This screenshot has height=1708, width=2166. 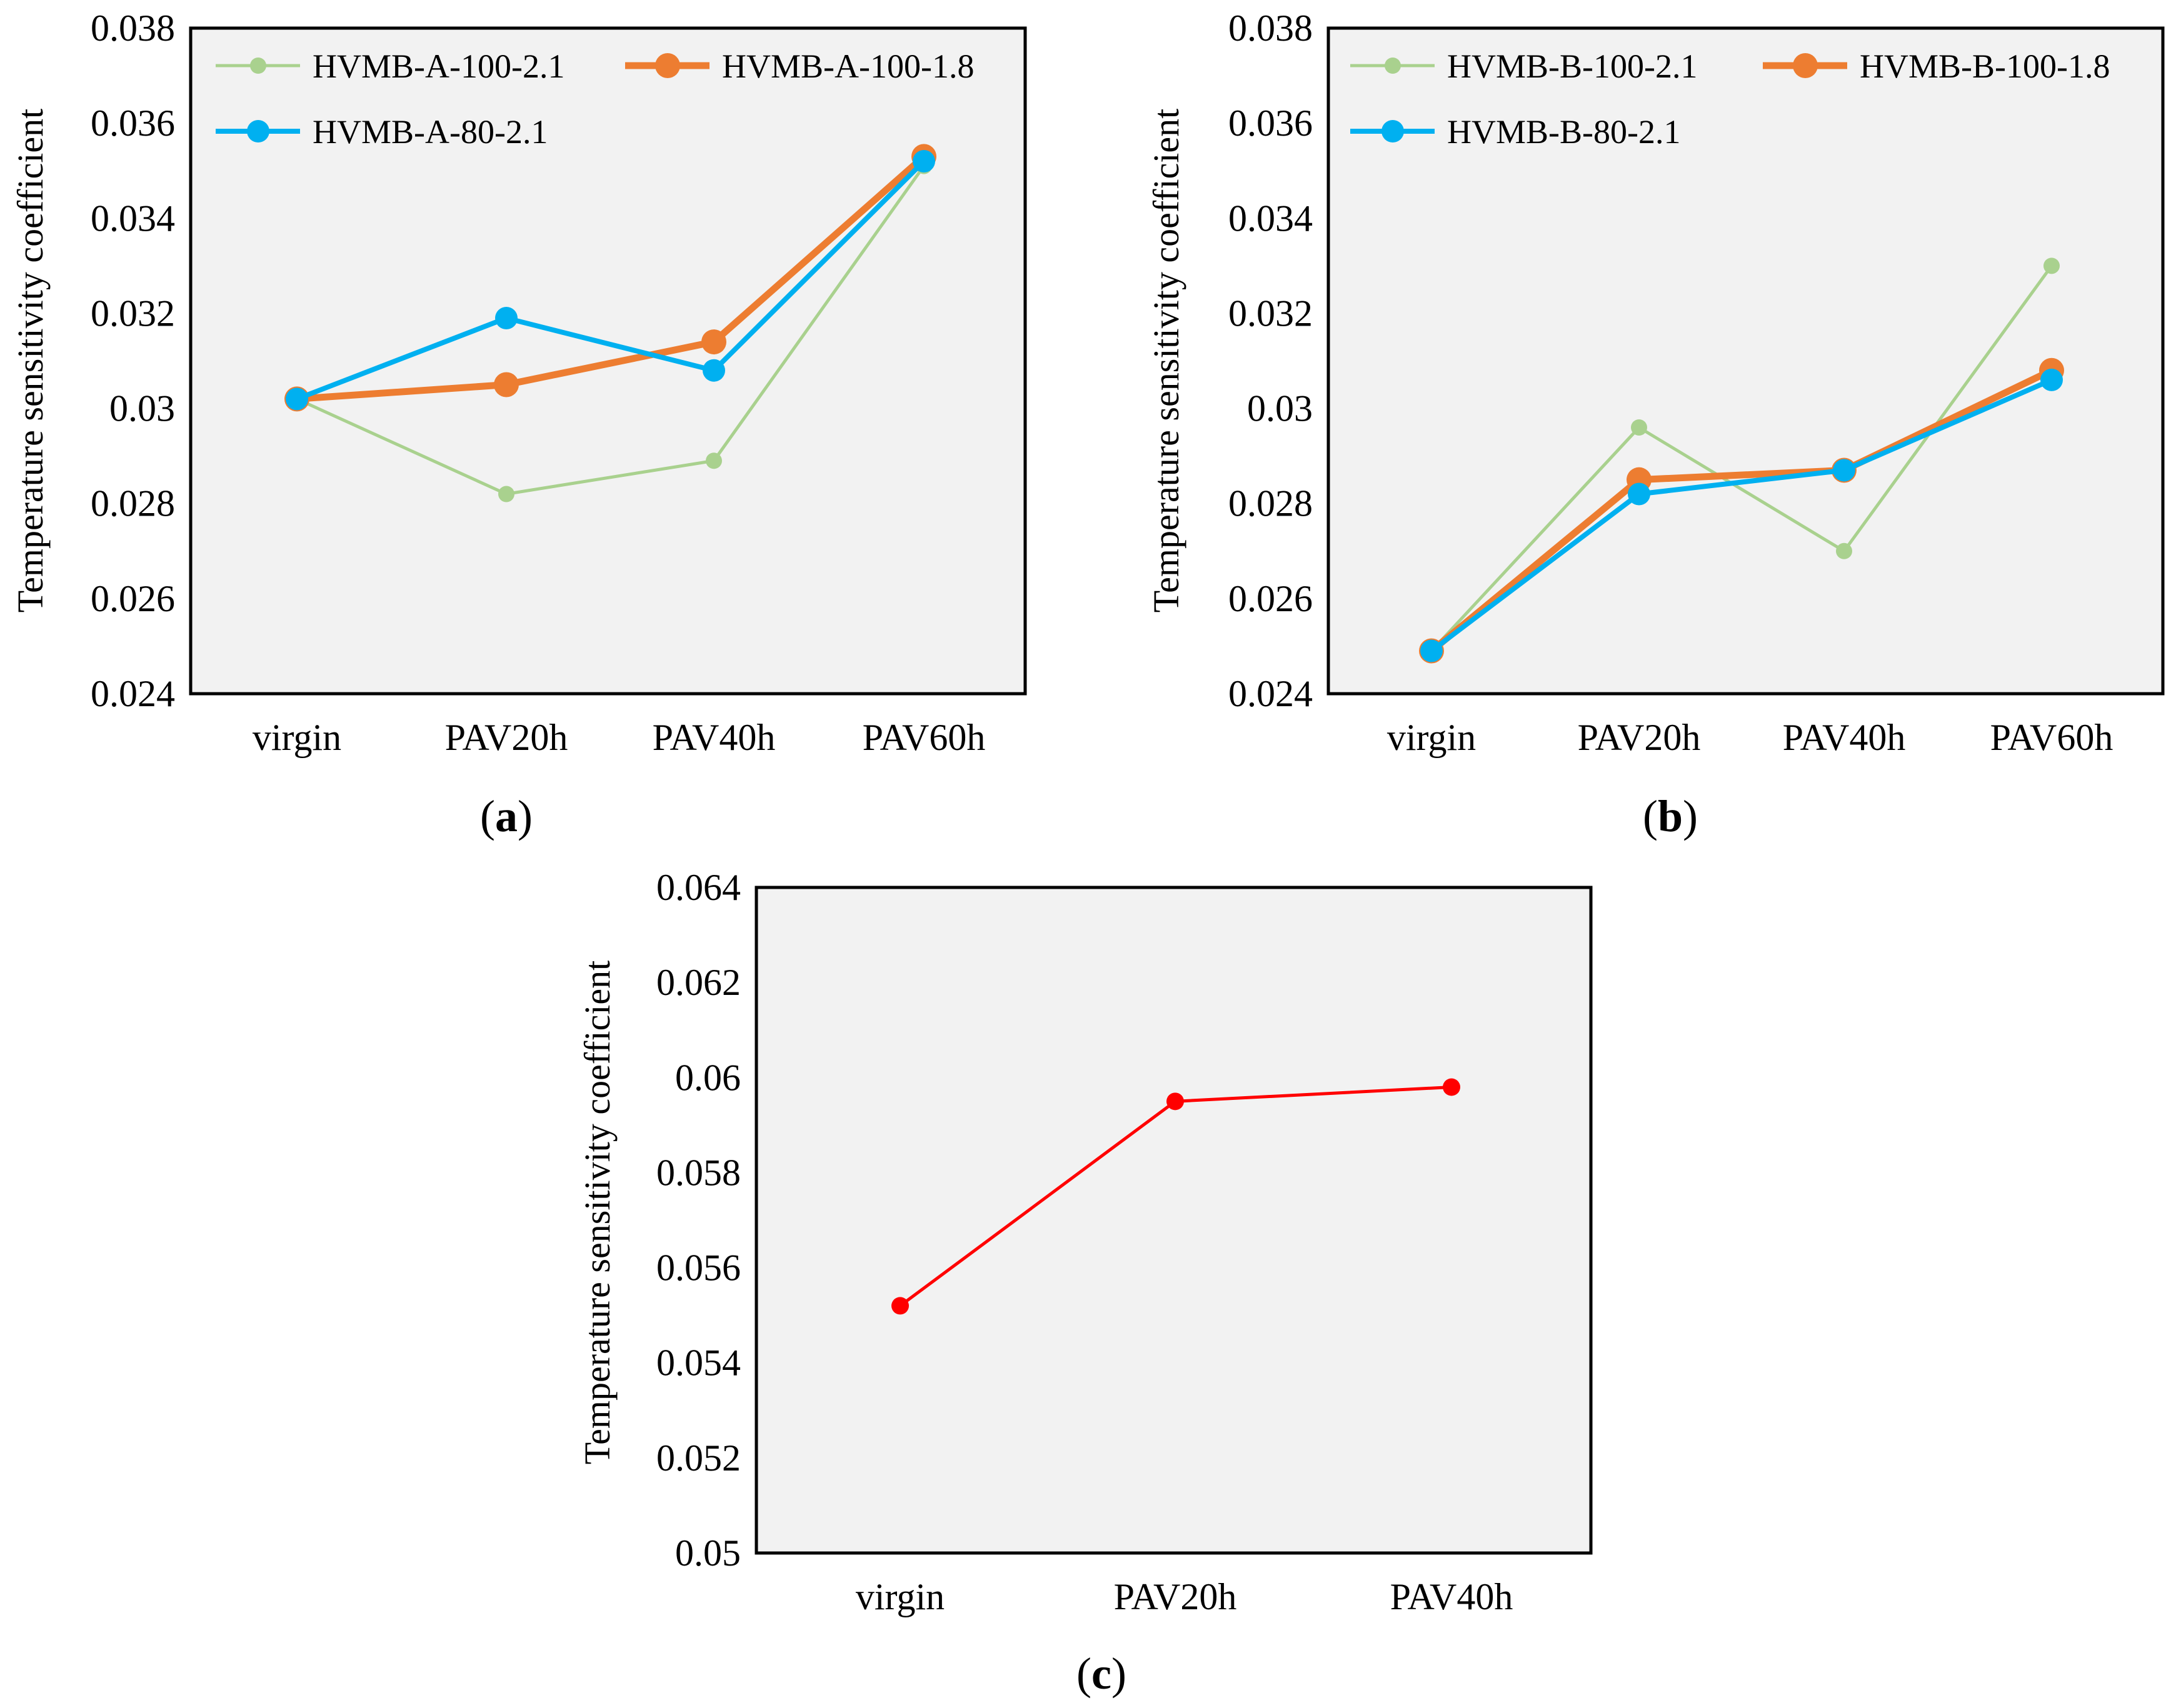 What do you see at coordinates (1572, 66) in the screenshot?
I see `legend-label-hvmb-b-100-2-1: HVMB-B-100-2.1` at bounding box center [1572, 66].